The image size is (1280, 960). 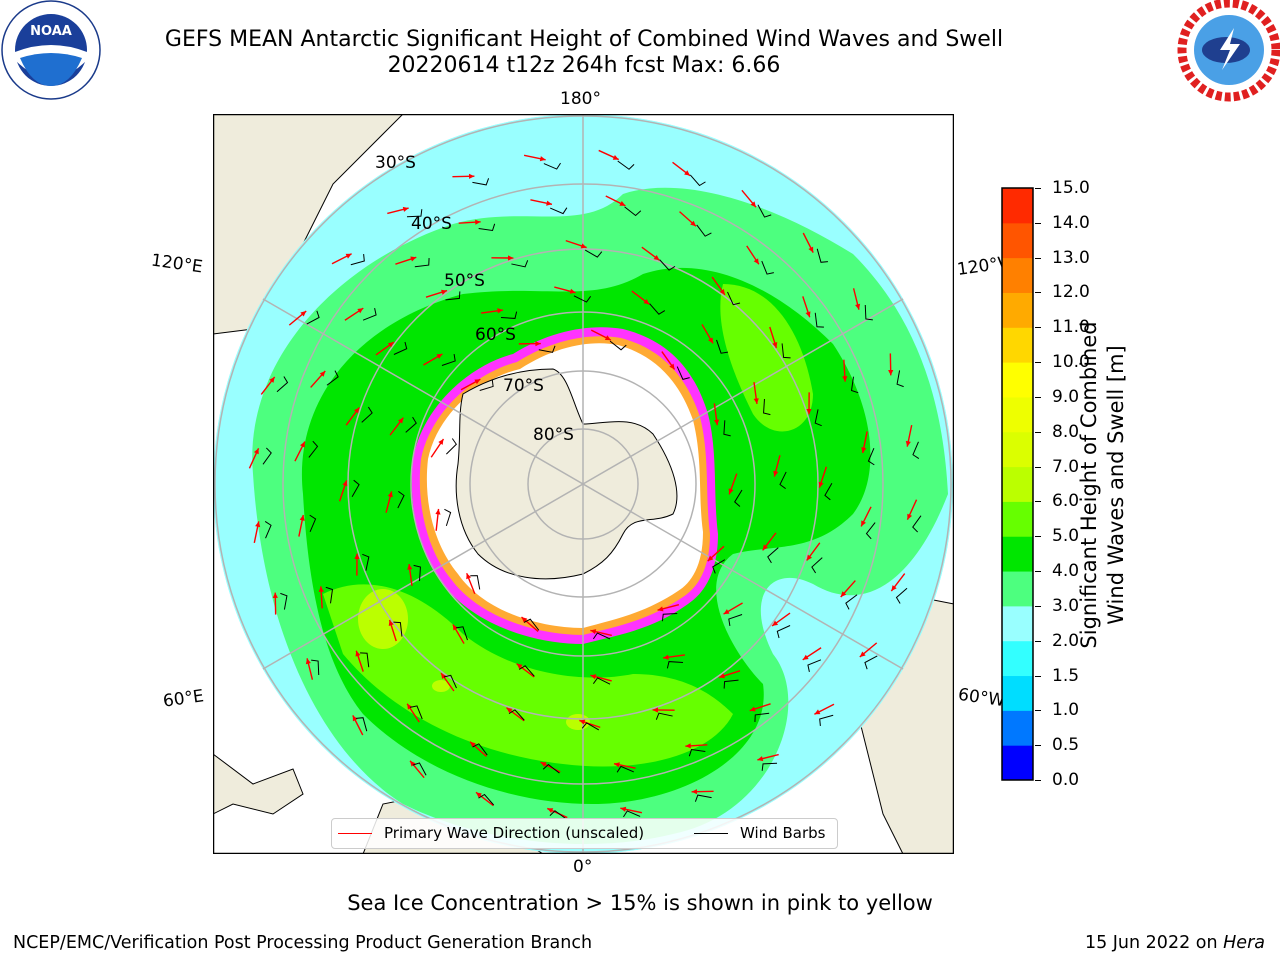 I want to click on colorbar-tick-label: 0.5, so click(x=1066, y=745).